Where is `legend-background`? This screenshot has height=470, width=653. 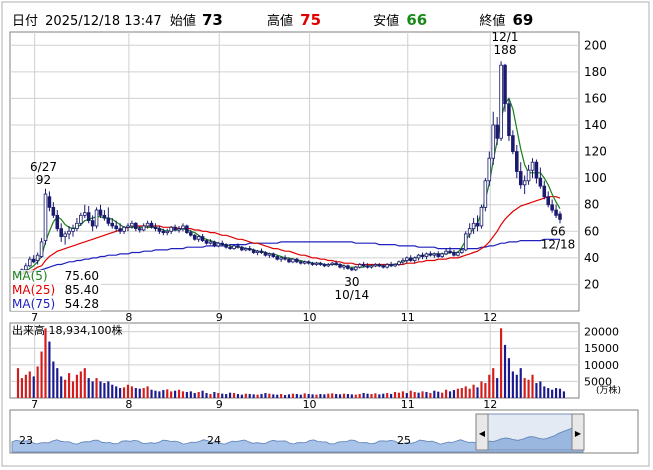
legend-background is located at coordinates (56, 290).